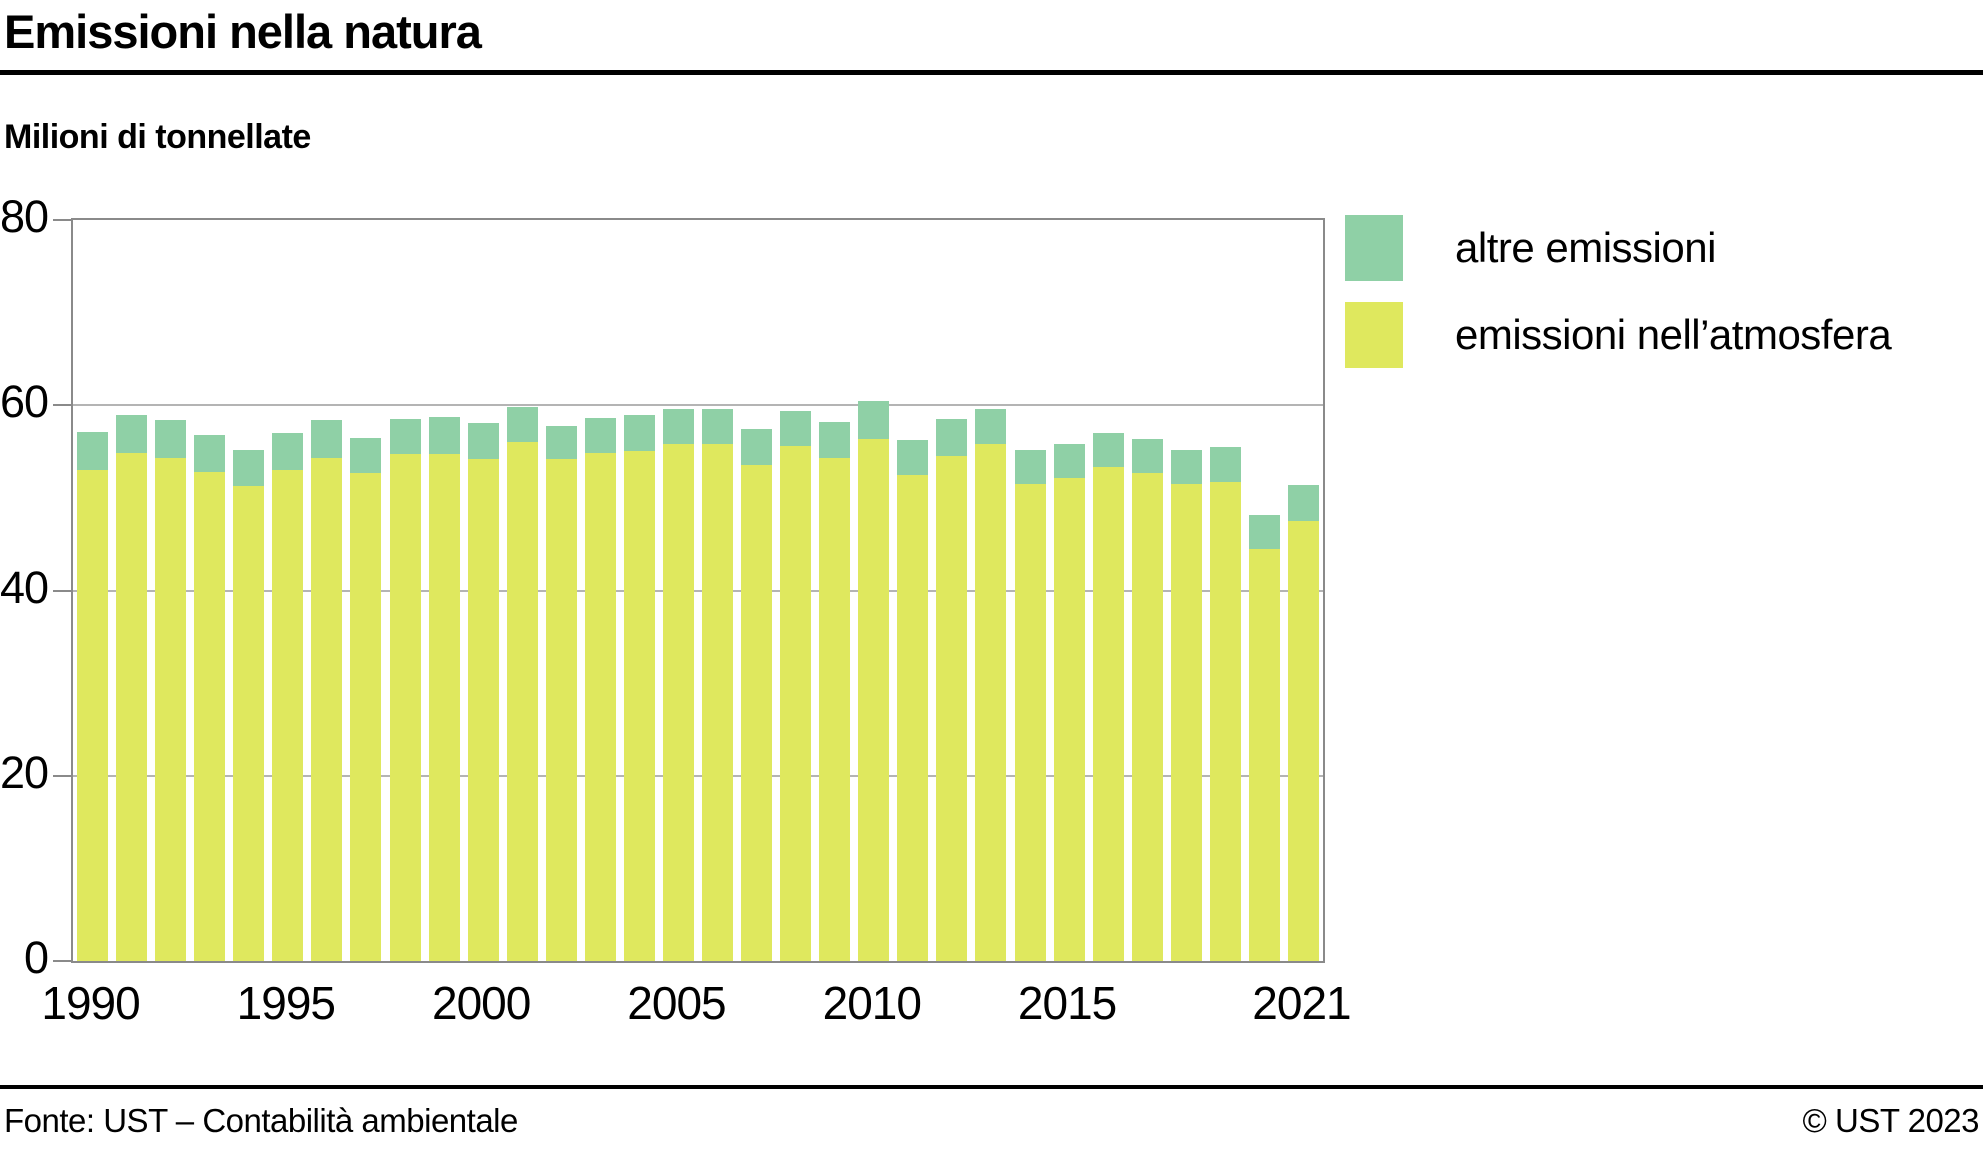  What do you see at coordinates (1030, 722) in the screenshot?
I see `bar-2014-emissioni-atmosfera` at bounding box center [1030, 722].